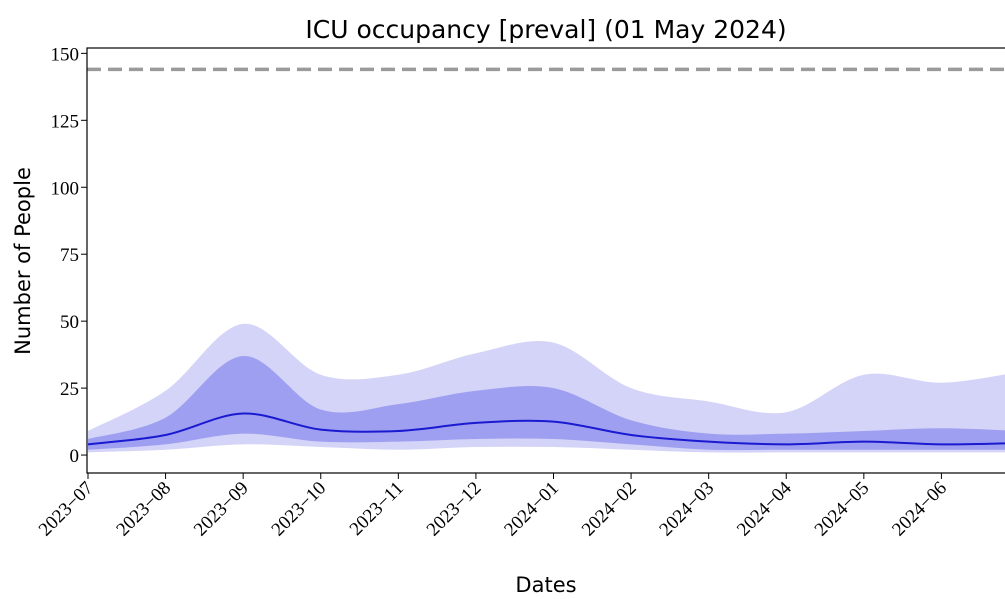 Image resolution: width=1005 pixels, height=599 pixels. Describe the element at coordinates (546, 403) in the screenshot. I see `band` at that location.